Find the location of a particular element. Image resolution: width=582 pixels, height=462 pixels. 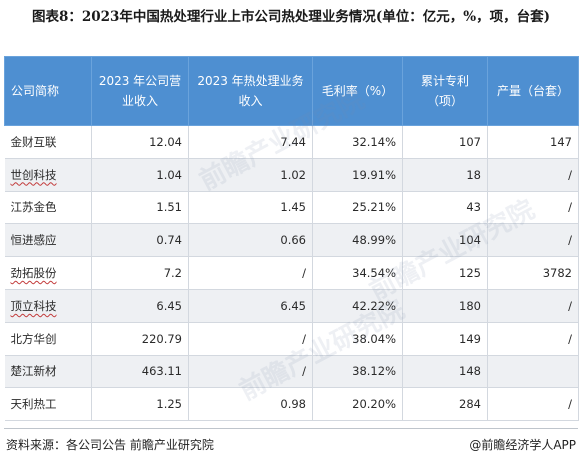

patents-cell: 149 is located at coordinates (445, 339).